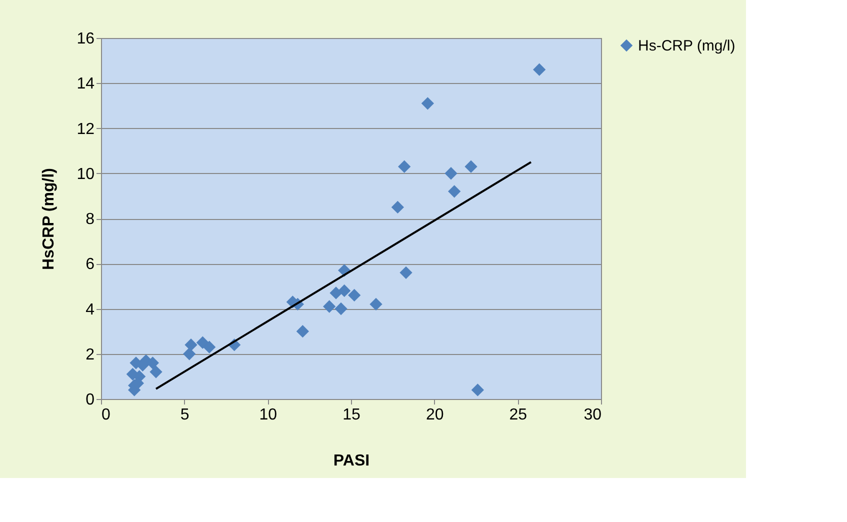 The image size is (847, 522). I want to click on x-tick-label: 10, so click(268, 415).